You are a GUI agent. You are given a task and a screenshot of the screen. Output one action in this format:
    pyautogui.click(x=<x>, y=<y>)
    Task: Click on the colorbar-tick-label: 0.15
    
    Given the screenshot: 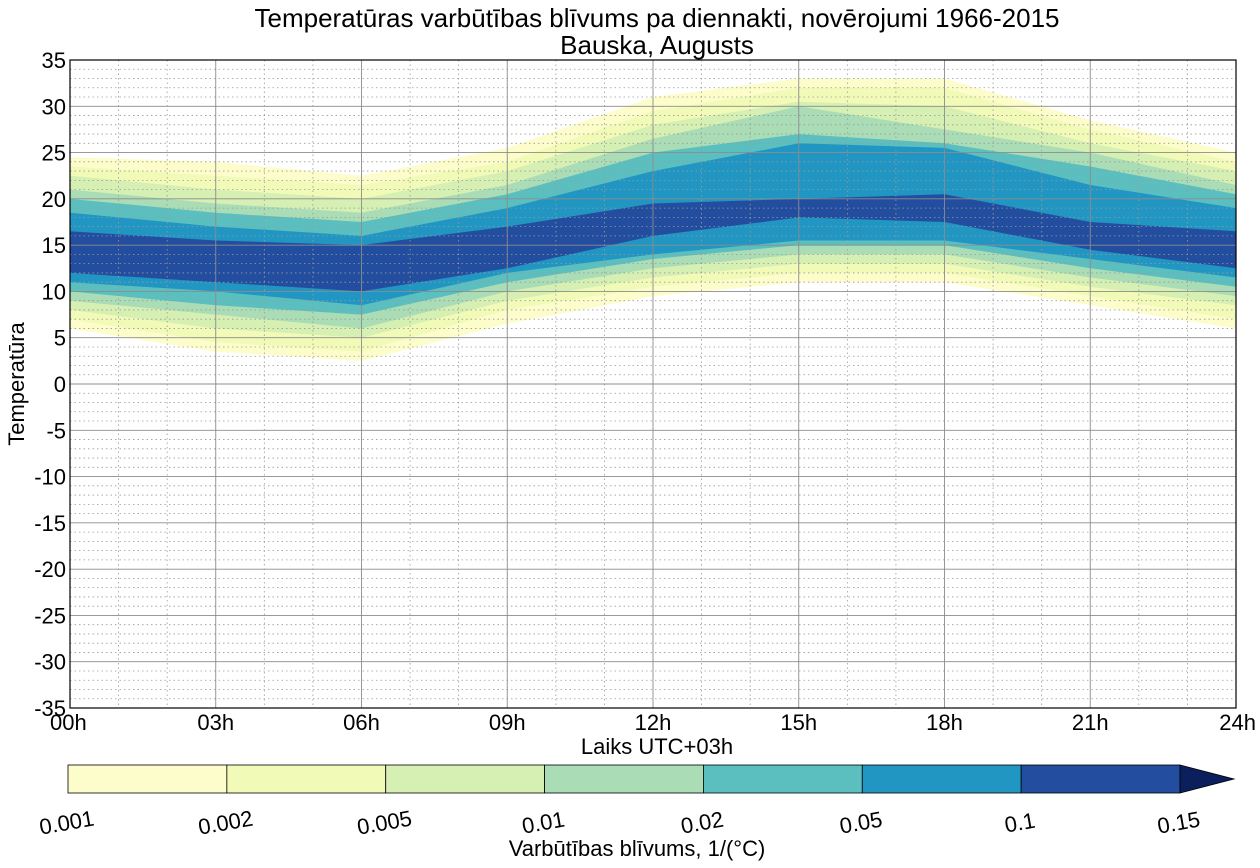 What is the action you would take?
    pyautogui.click(x=1178, y=823)
    